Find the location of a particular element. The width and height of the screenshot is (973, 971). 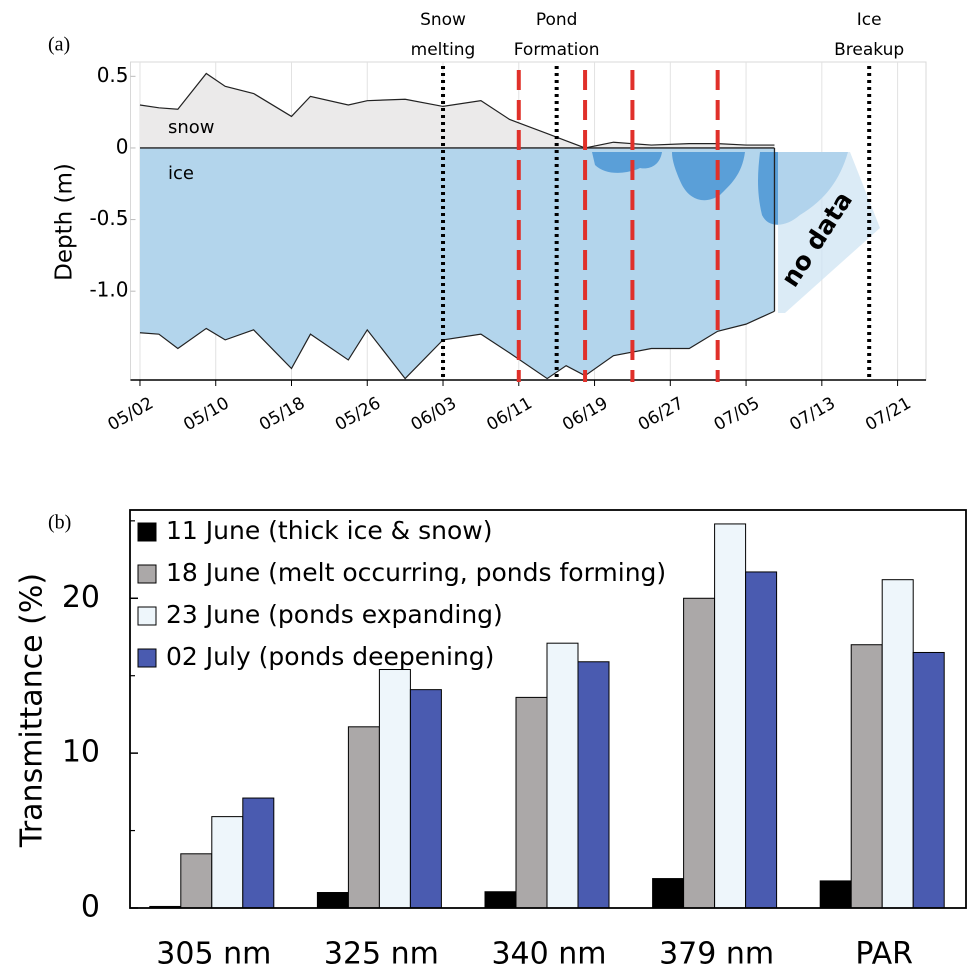

panel-label: (b) is located at coordinates (59, 523).